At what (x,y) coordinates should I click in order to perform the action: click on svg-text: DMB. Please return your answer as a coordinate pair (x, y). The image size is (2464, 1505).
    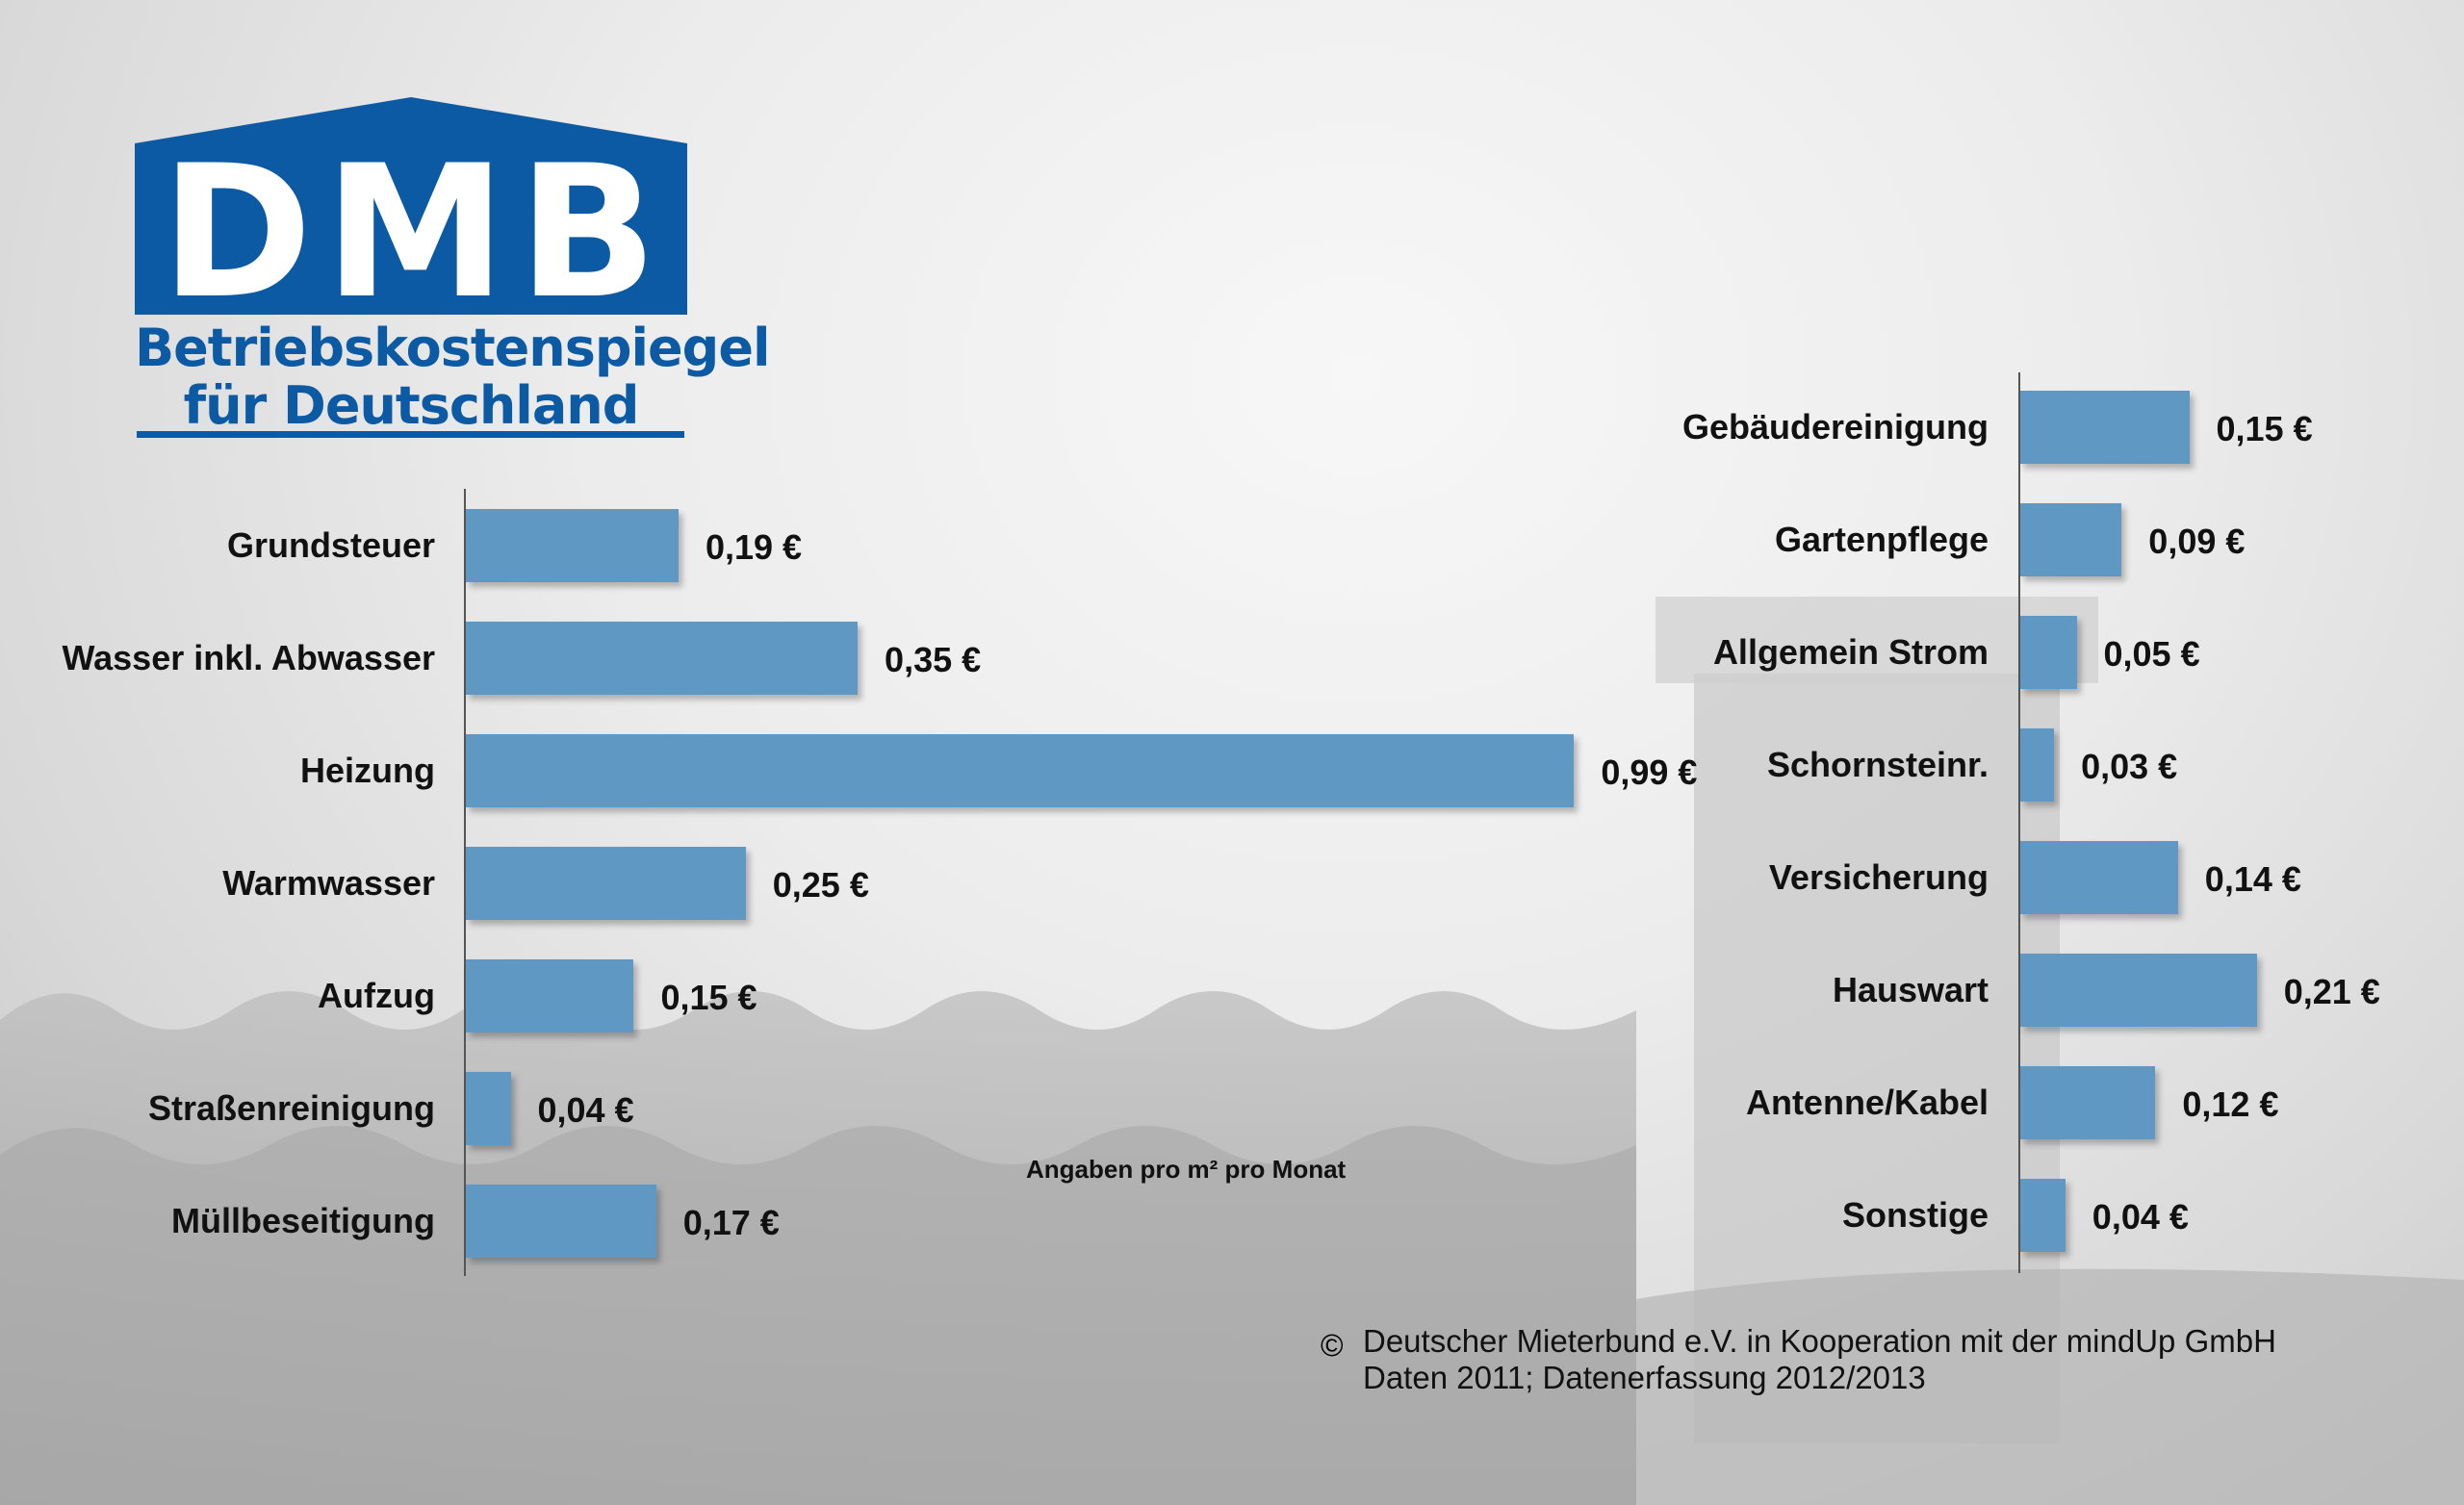
    Looking at the image, I should click on (411, 220).